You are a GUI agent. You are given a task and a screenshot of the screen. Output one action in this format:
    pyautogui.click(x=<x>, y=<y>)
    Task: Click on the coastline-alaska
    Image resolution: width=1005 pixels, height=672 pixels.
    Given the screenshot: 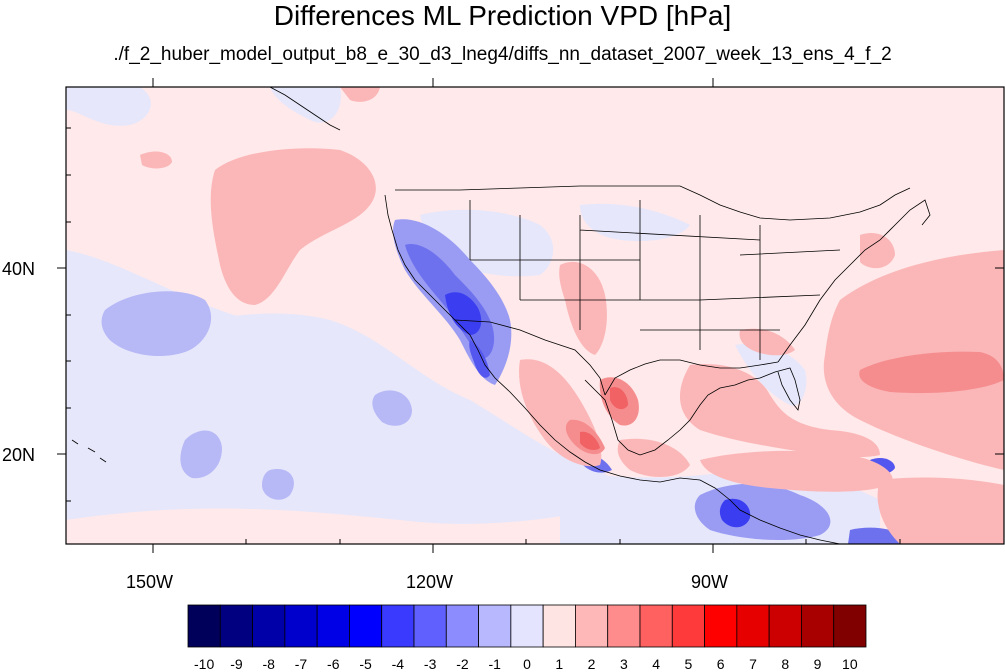 What is the action you would take?
    pyautogui.click(x=305, y=109)
    